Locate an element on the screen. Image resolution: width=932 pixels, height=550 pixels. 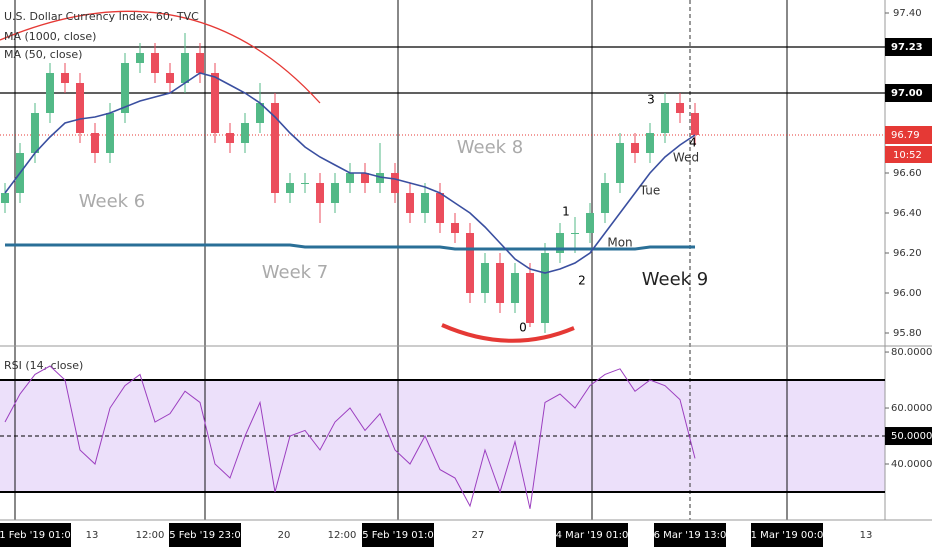
annotation: Wed is located at coordinates (686, 158).